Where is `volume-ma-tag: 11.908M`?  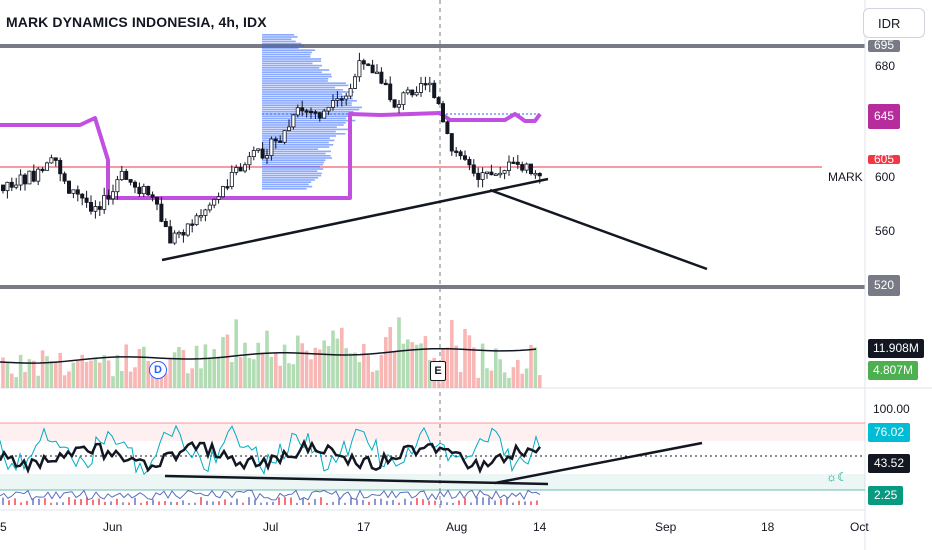 volume-ma-tag: 11.908M is located at coordinates (896, 348).